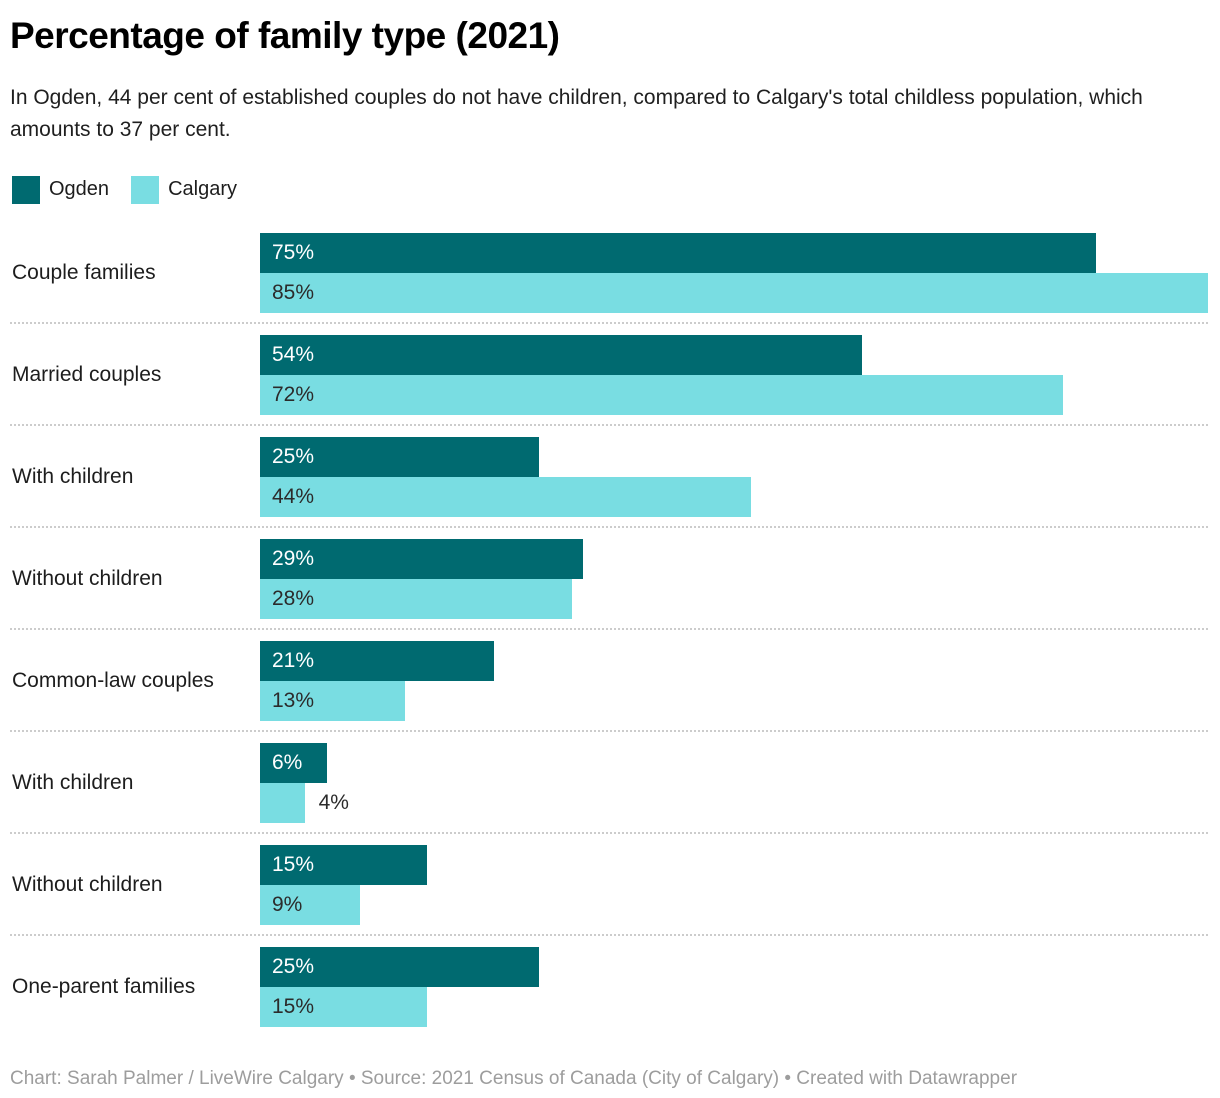  Describe the element at coordinates (104, 986) in the screenshot. I see `category-label: One-parent families` at that location.